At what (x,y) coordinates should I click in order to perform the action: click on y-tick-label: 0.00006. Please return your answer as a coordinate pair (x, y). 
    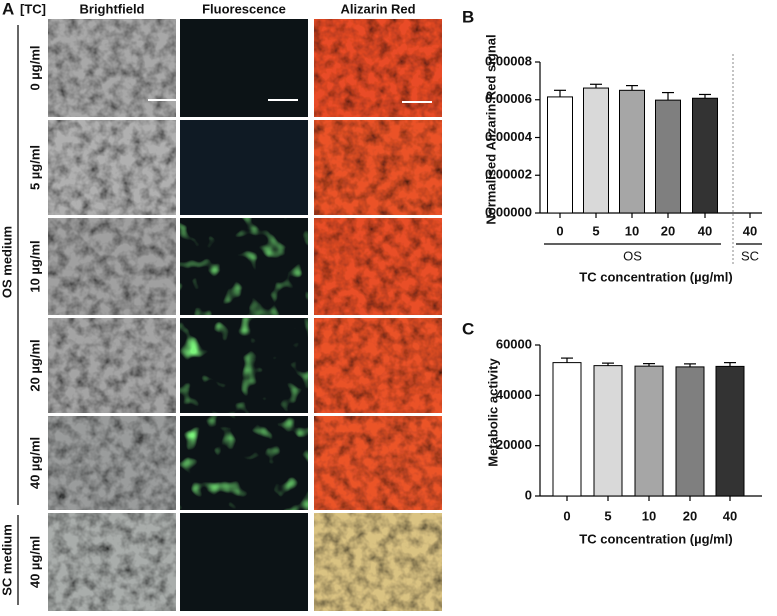
    Looking at the image, I should click on (508, 98).